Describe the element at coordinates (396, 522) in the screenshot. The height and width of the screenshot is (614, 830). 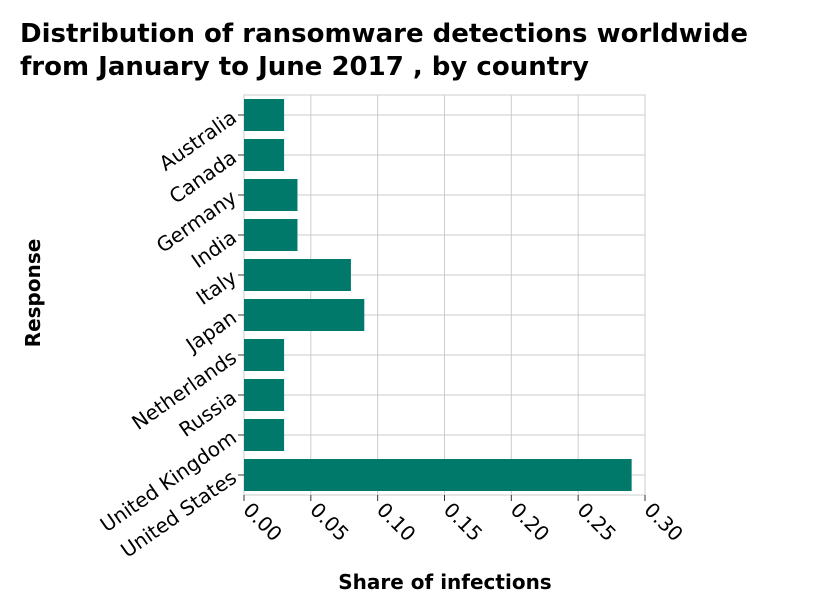
I see `x-tick-label: 0.10` at that location.